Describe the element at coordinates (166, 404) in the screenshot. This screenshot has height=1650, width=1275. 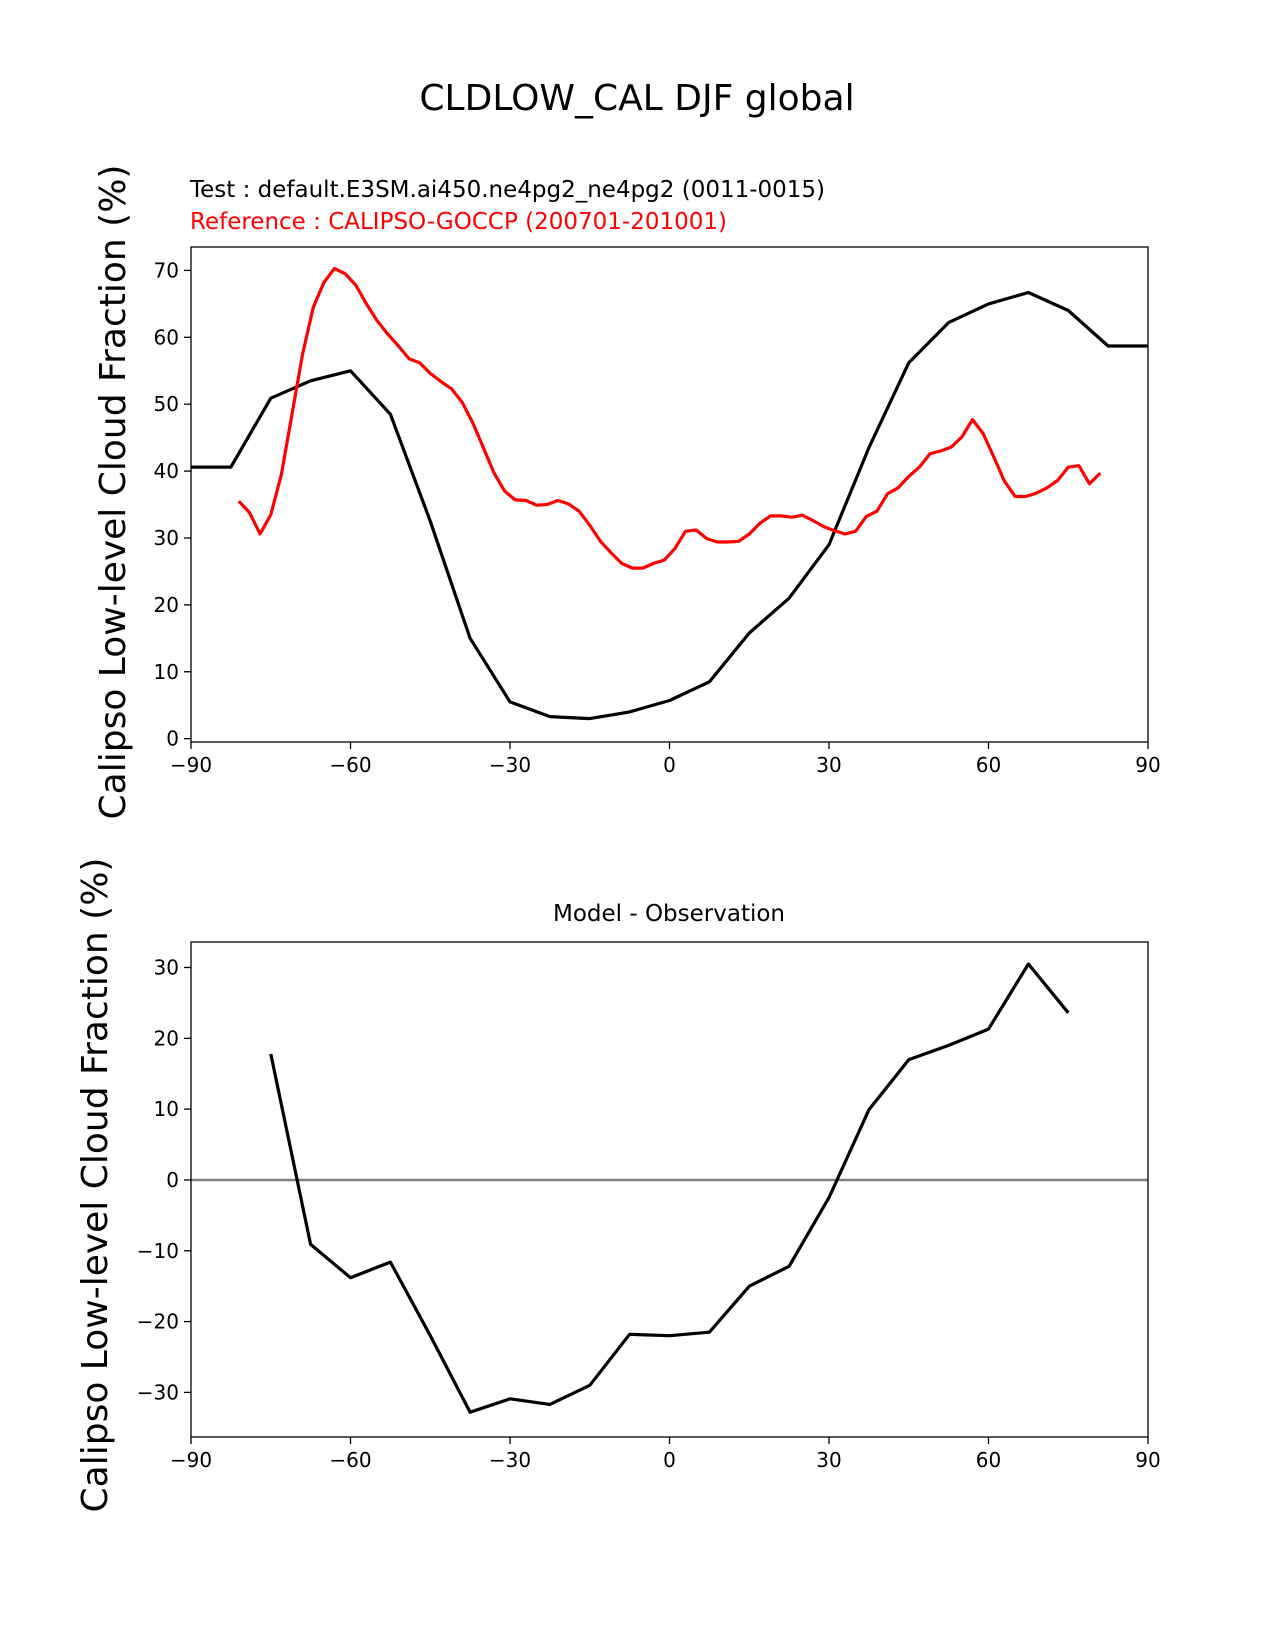
I see `top-ytick-label: 50` at that location.